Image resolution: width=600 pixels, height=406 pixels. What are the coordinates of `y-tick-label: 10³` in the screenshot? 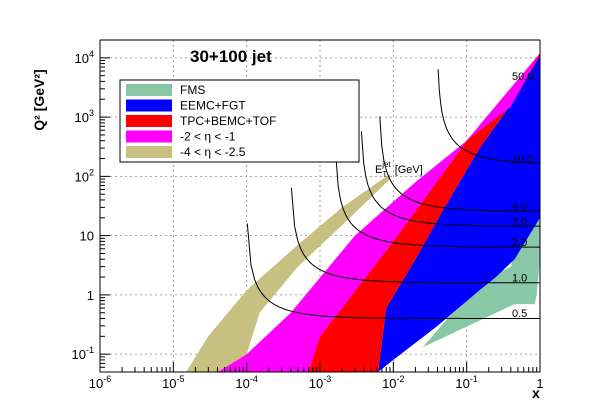 It's located at (84, 116).